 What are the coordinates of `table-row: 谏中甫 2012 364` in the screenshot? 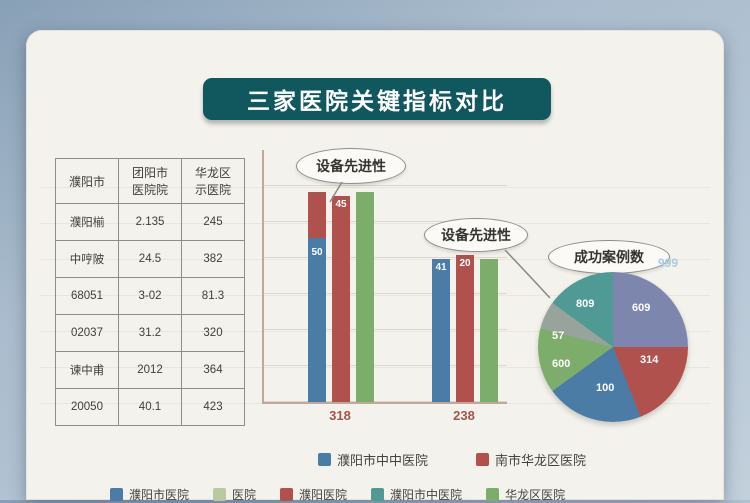 It's located at (150, 370).